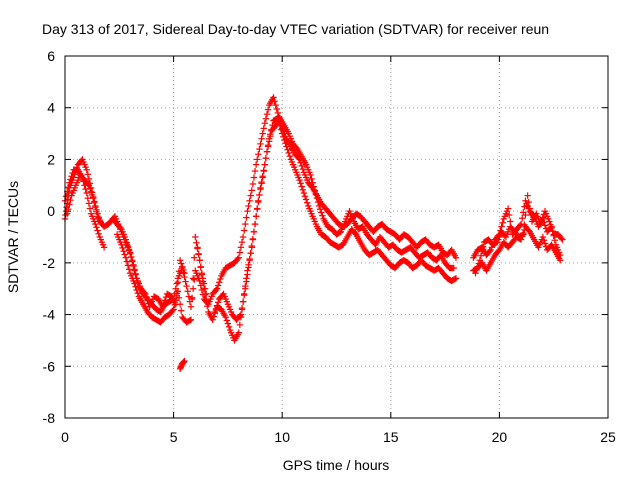  Describe the element at coordinates (49, 366) in the screenshot. I see `y-tick-label: -6` at that location.